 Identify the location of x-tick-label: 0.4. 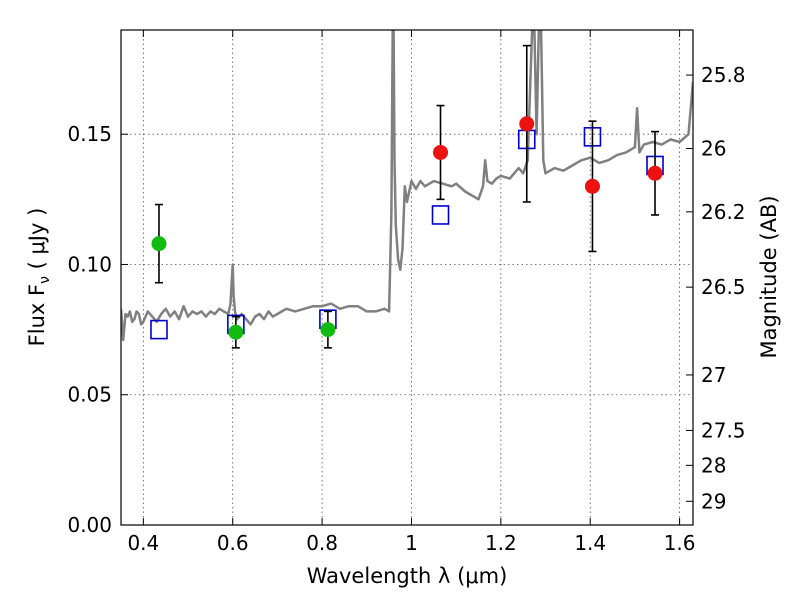
(143, 543).